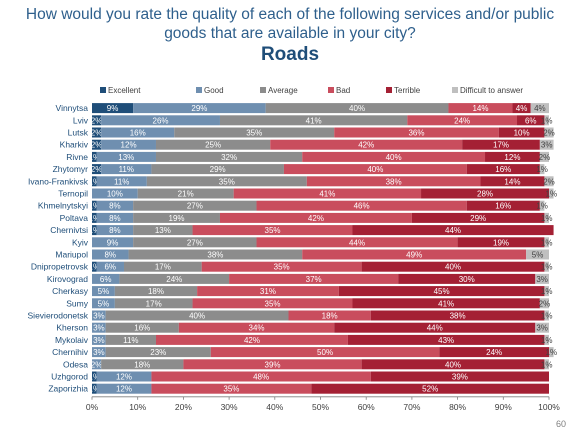  I want to click on data-label: 16%, so click(503, 206).